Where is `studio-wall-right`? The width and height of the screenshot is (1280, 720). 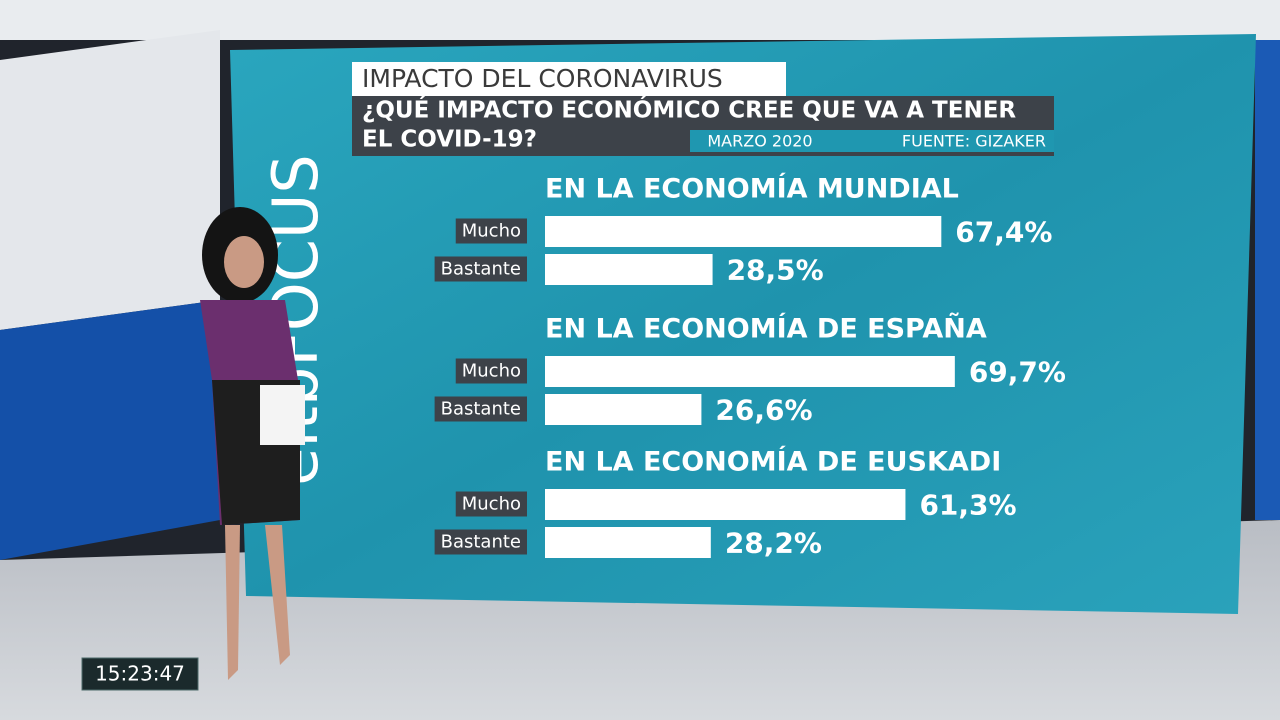
studio-wall-right is located at coordinates (1267, 280).